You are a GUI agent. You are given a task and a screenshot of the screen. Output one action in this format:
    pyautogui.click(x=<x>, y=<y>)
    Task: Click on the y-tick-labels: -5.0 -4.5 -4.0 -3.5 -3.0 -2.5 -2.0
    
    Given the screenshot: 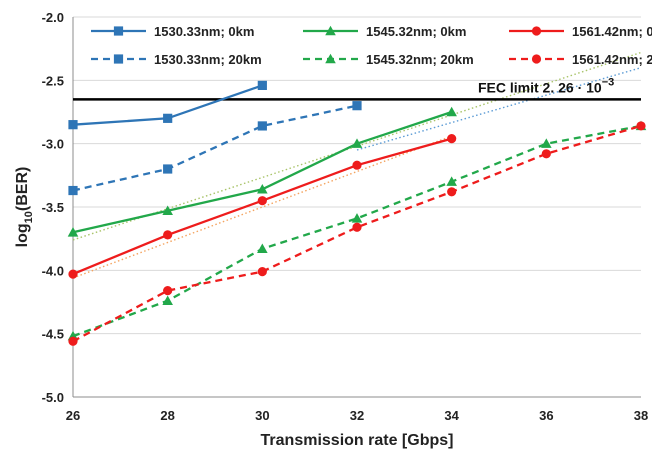 What is the action you would take?
    pyautogui.click(x=53, y=207)
    